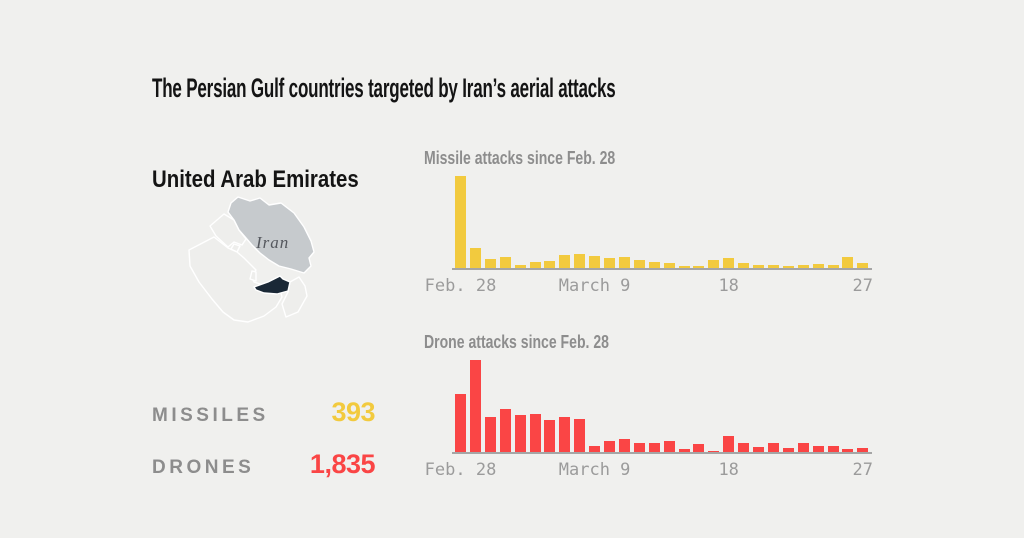 Image resolution: width=1024 pixels, height=538 pixels. What do you see at coordinates (294, 297) in the screenshot?
I see `map-country-oman` at bounding box center [294, 297].